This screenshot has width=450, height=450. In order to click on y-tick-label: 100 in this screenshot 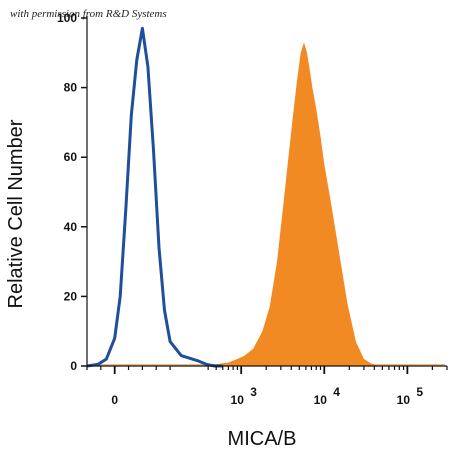, I will do `click(67, 18)`.